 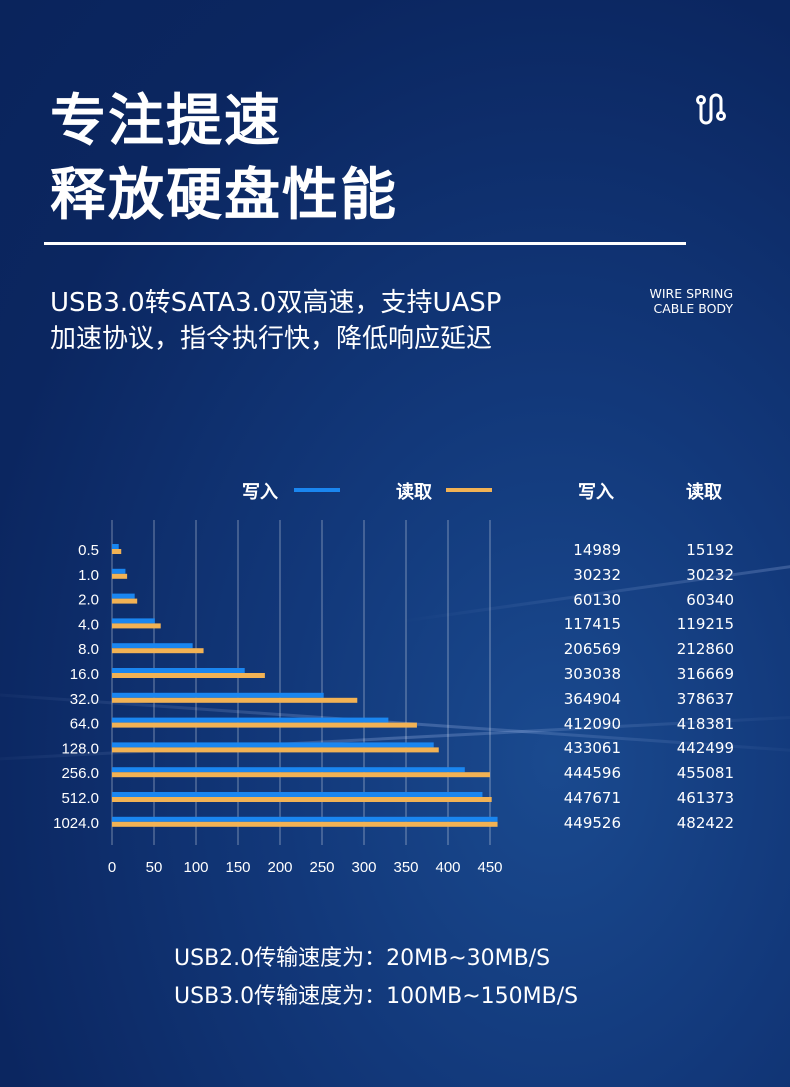 What do you see at coordinates (80, 748) in the screenshot?
I see `y-tick-label: 128.0` at bounding box center [80, 748].